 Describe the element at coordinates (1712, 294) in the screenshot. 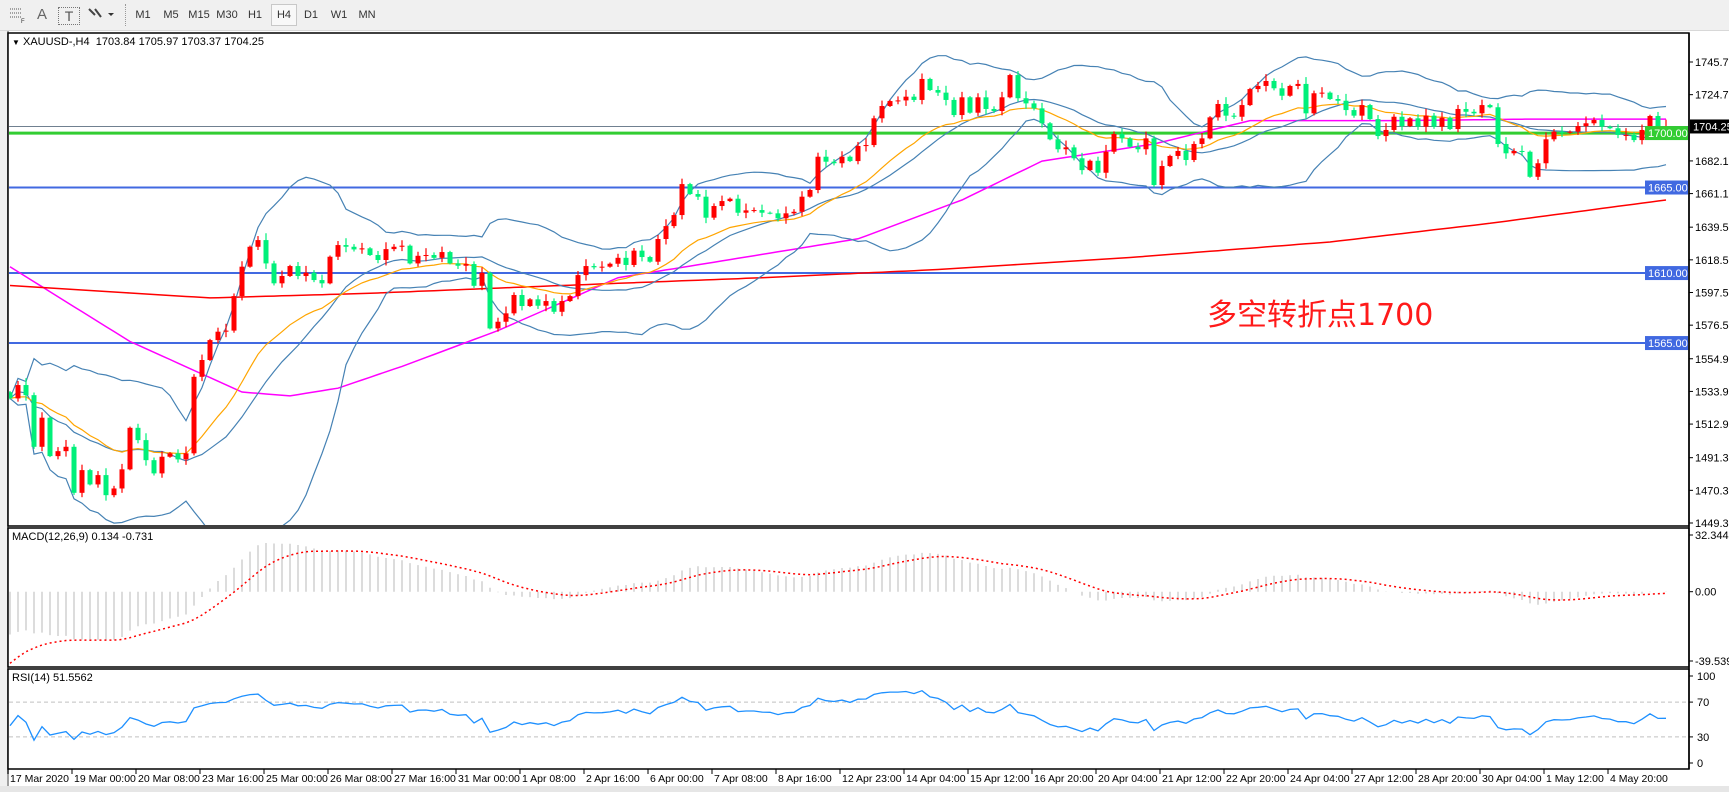

I see `price-tick-label: 1597.50` at that location.